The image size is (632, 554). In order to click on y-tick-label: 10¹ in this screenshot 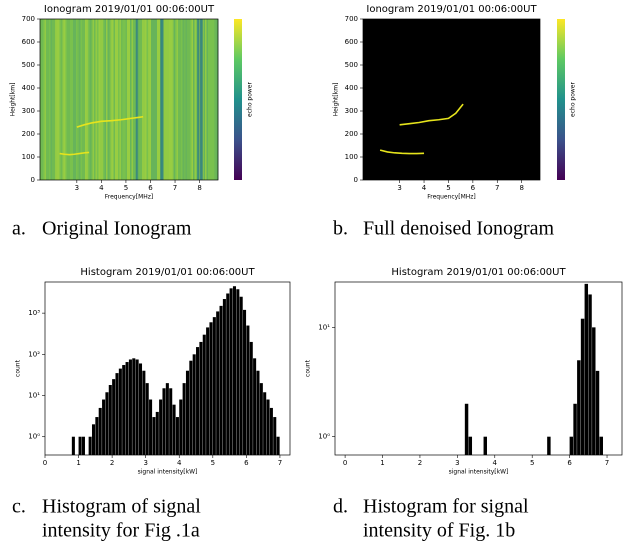, I will do `click(324, 327)`.